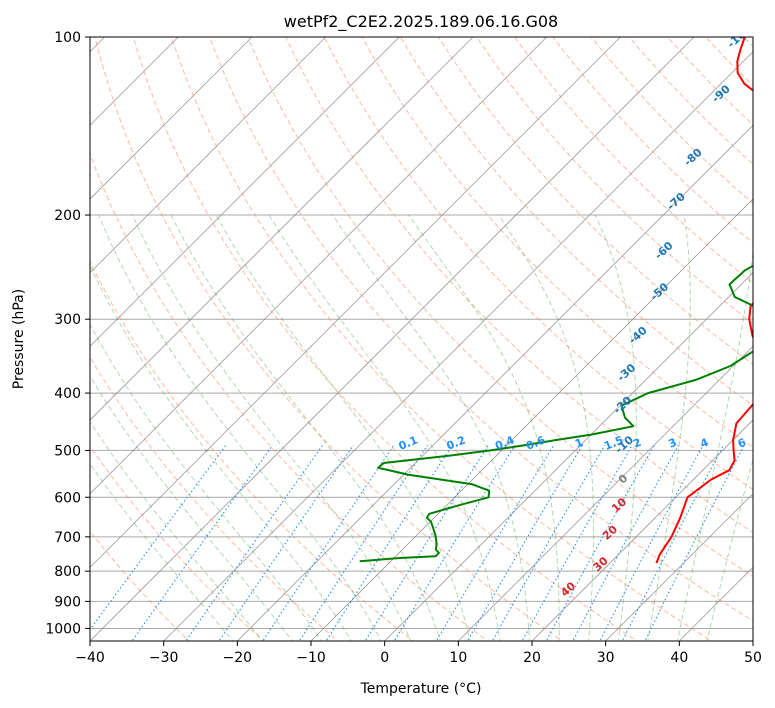  What do you see at coordinates (67, 333) in the screenshot?
I see `y-axis: 100 200 300 400 500 600 700 800 900 1000` at bounding box center [67, 333].